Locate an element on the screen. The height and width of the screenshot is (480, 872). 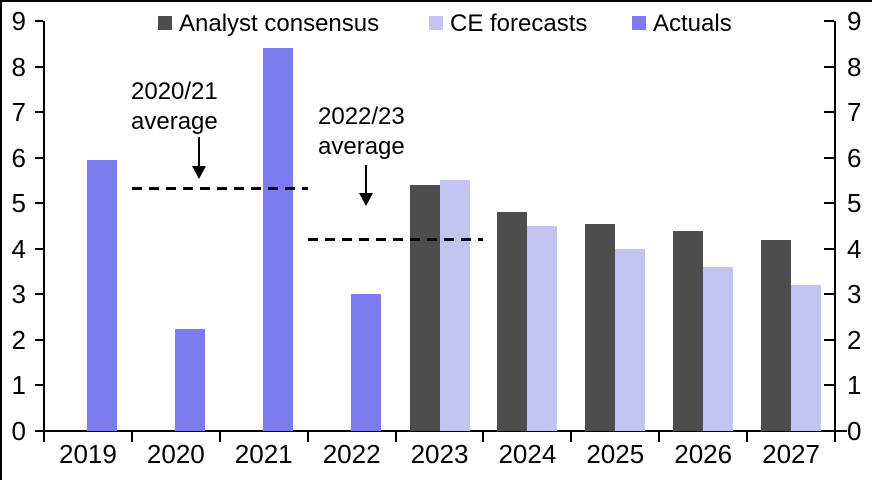
y-axis-label-left: 6 is located at coordinates (18, 157).